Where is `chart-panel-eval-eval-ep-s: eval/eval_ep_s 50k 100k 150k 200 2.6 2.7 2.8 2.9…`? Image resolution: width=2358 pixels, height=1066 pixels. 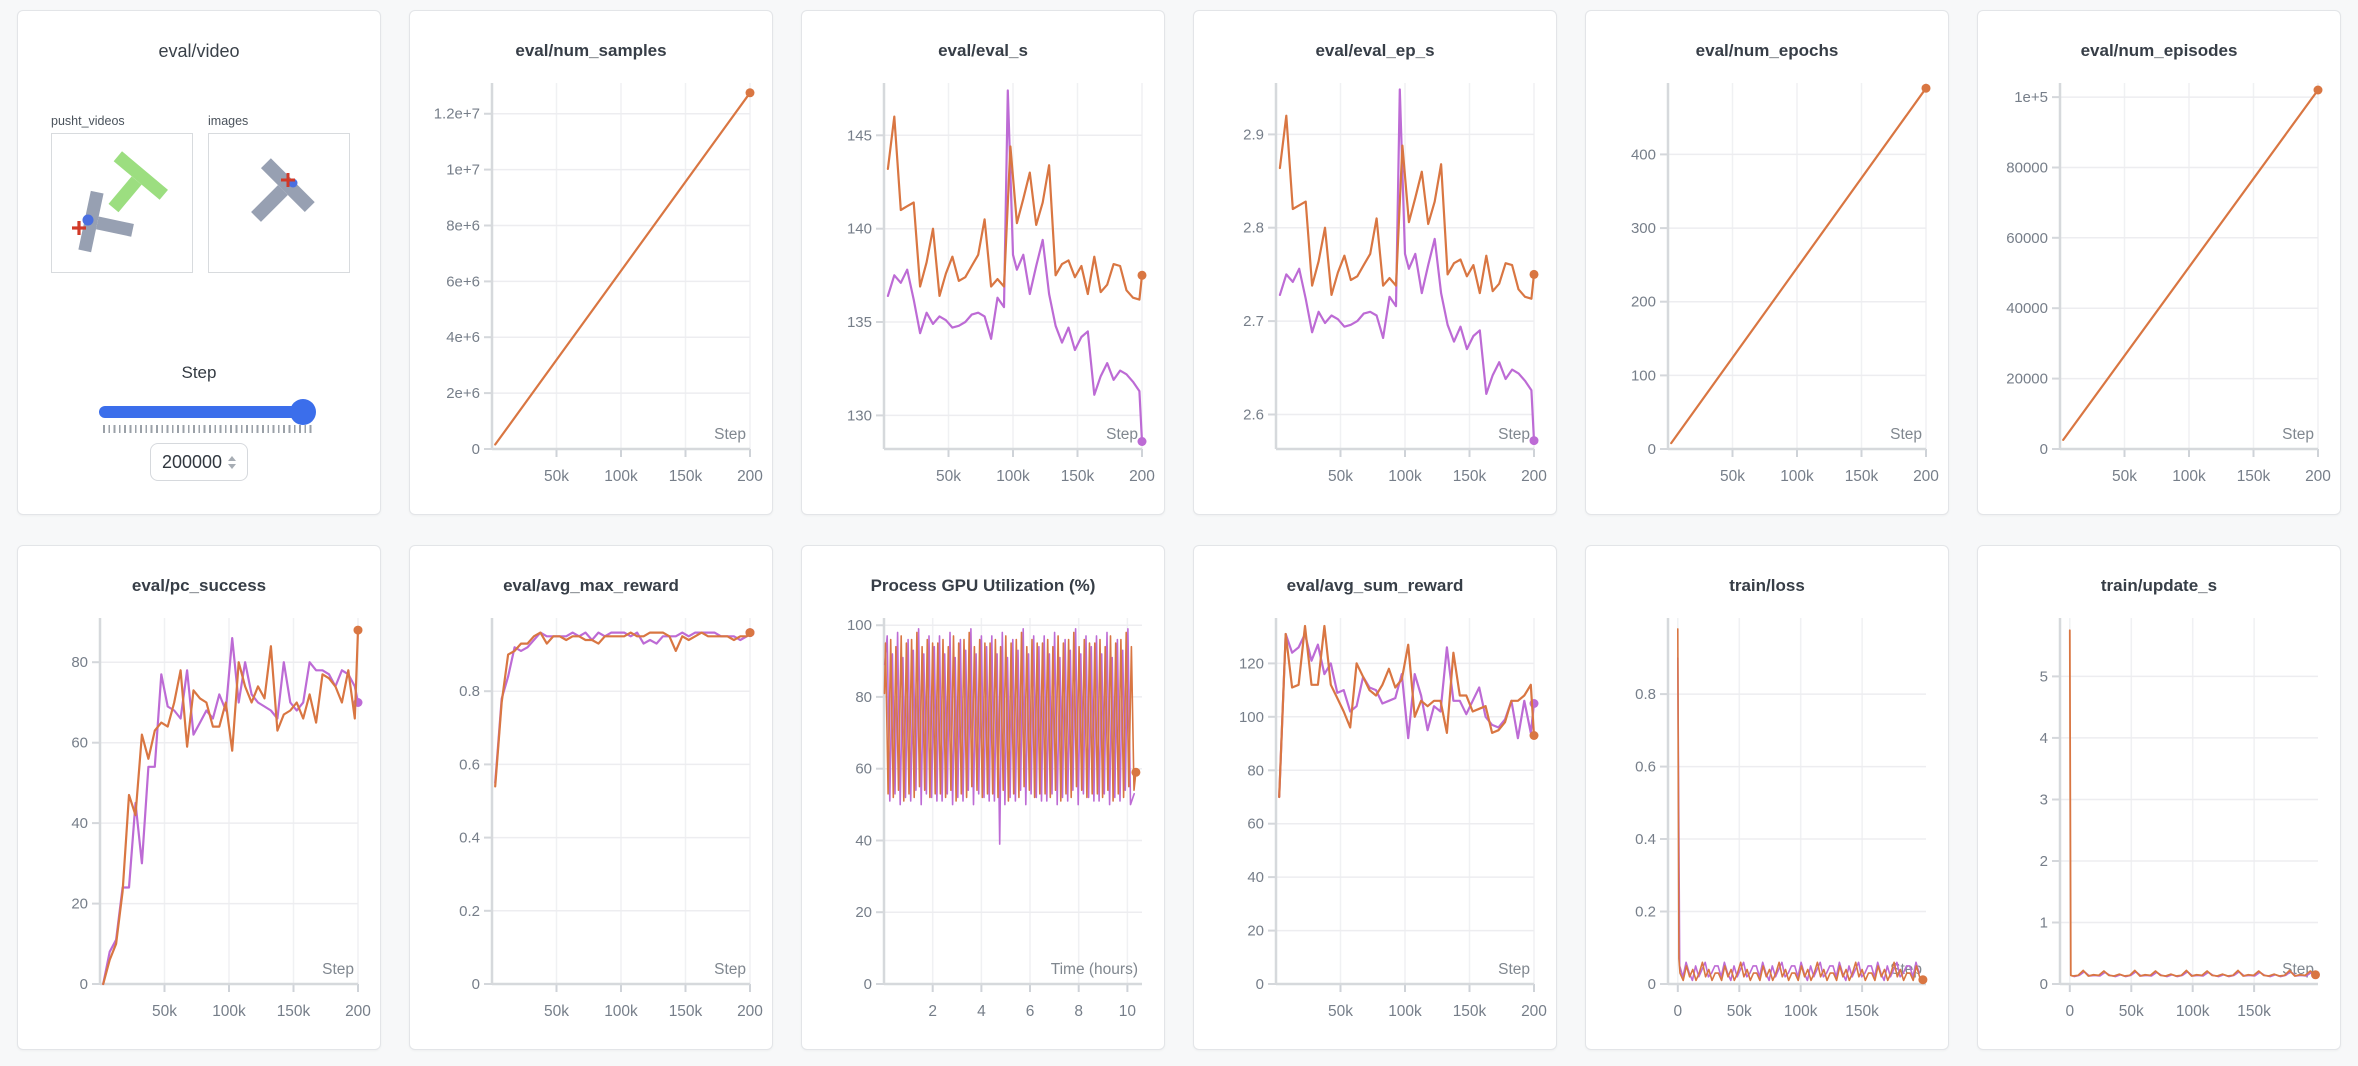 chart-panel-eval-eval-ep-s: eval/eval_ep_s 50k 100k 150k 200 2.6 2.7 2.8 2.9… is located at coordinates (1375, 262).